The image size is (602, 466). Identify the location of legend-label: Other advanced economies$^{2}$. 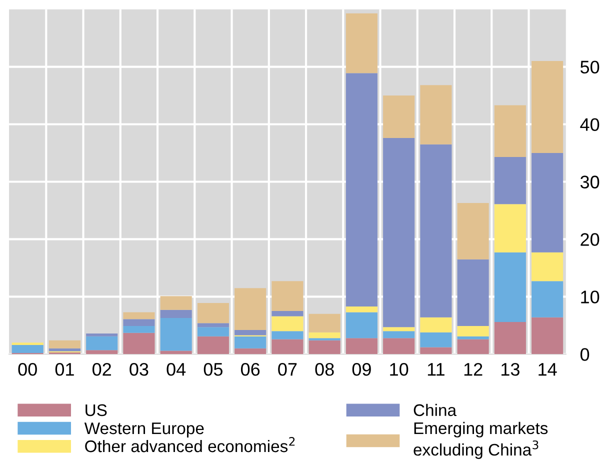
(190, 444).